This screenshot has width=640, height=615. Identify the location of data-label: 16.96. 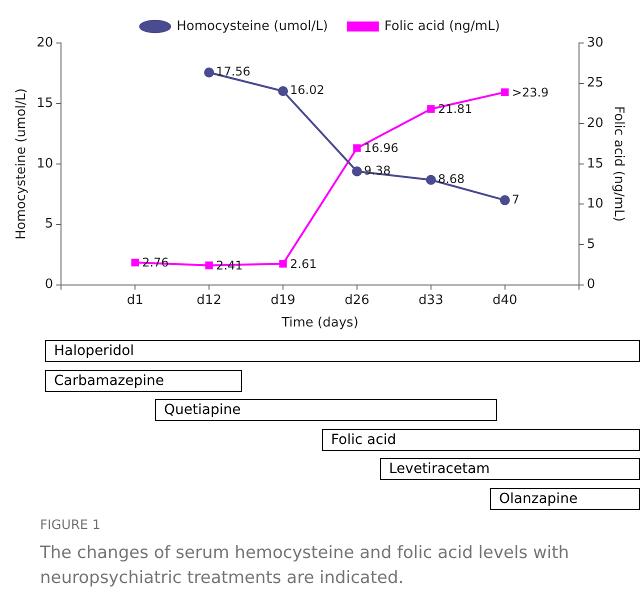
(381, 148).